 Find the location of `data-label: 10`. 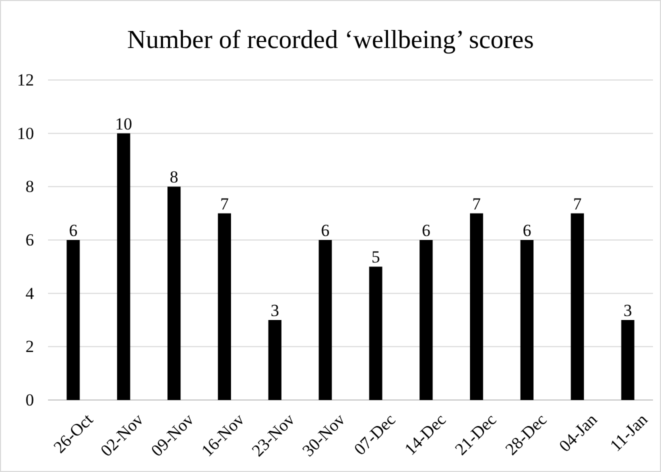

data-label: 10 is located at coordinates (123, 124).